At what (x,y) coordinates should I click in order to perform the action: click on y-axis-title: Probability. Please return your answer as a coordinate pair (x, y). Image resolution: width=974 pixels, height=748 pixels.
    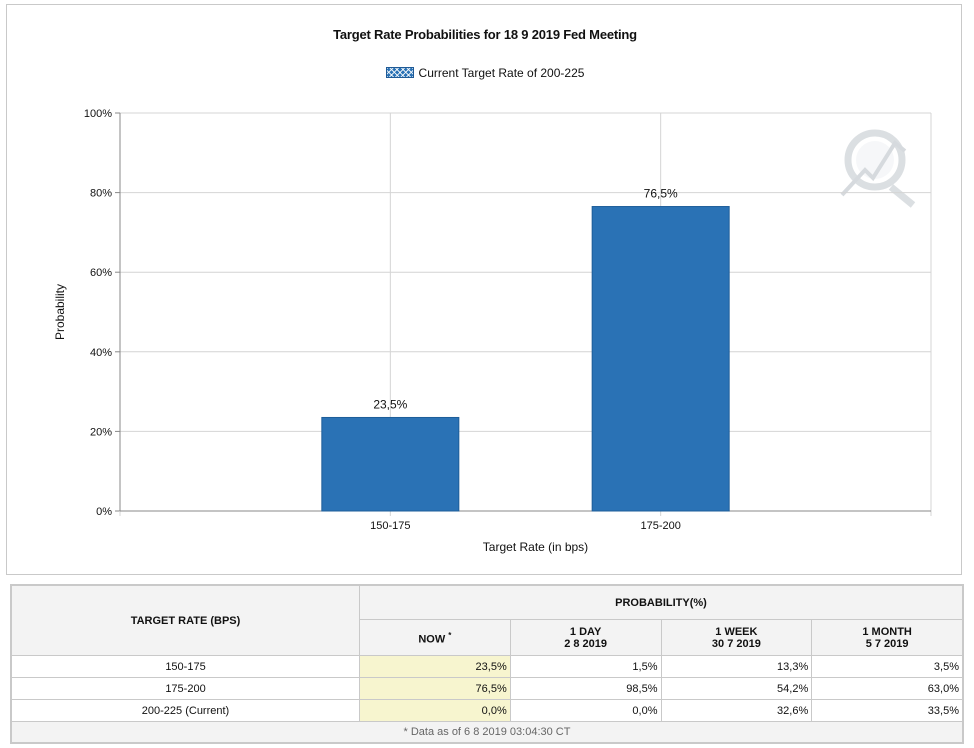
    Looking at the image, I should click on (60, 312).